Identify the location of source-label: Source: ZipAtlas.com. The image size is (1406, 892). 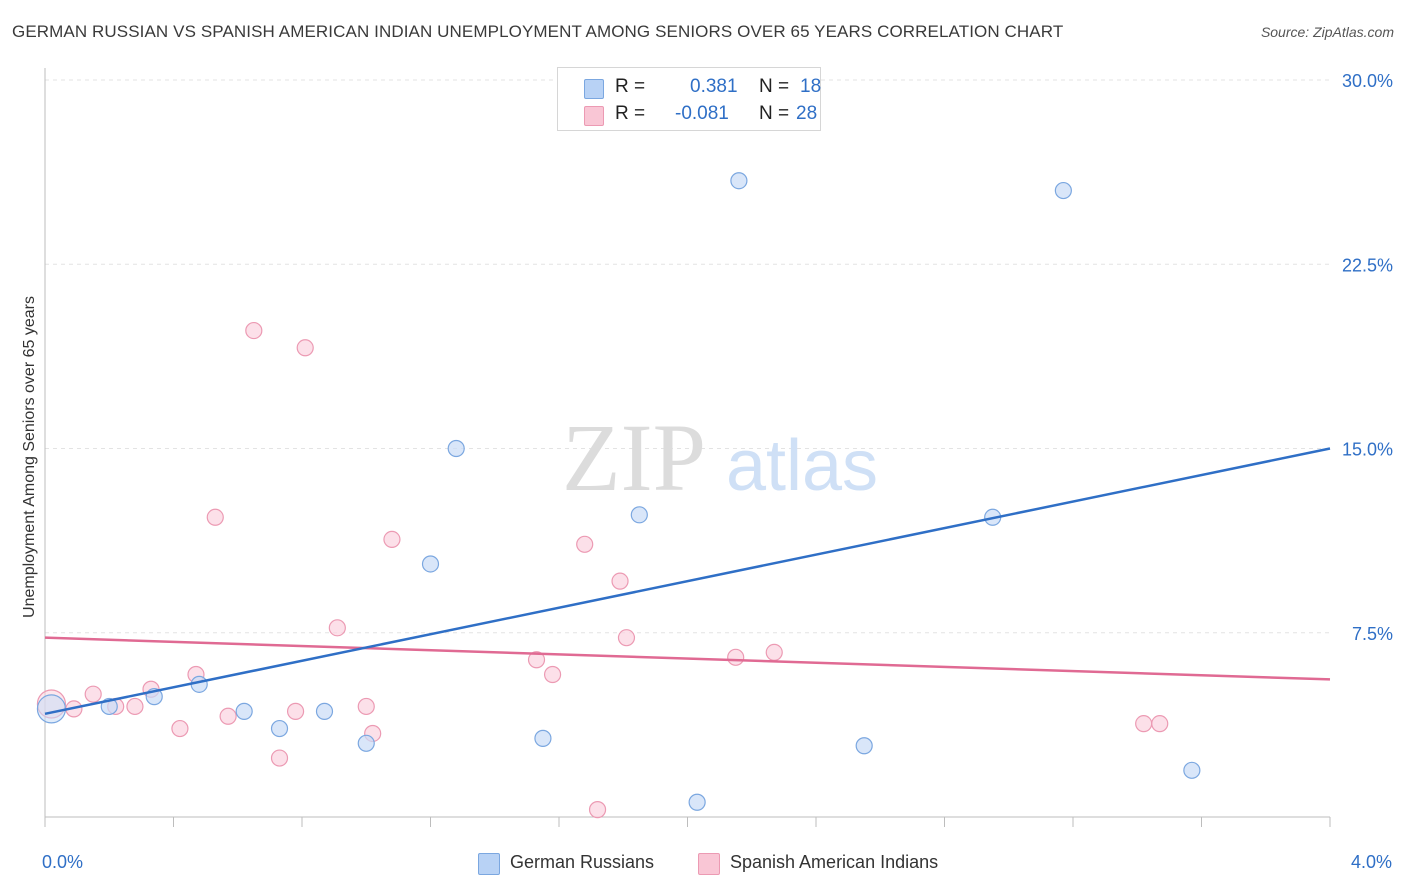
(1327, 32).